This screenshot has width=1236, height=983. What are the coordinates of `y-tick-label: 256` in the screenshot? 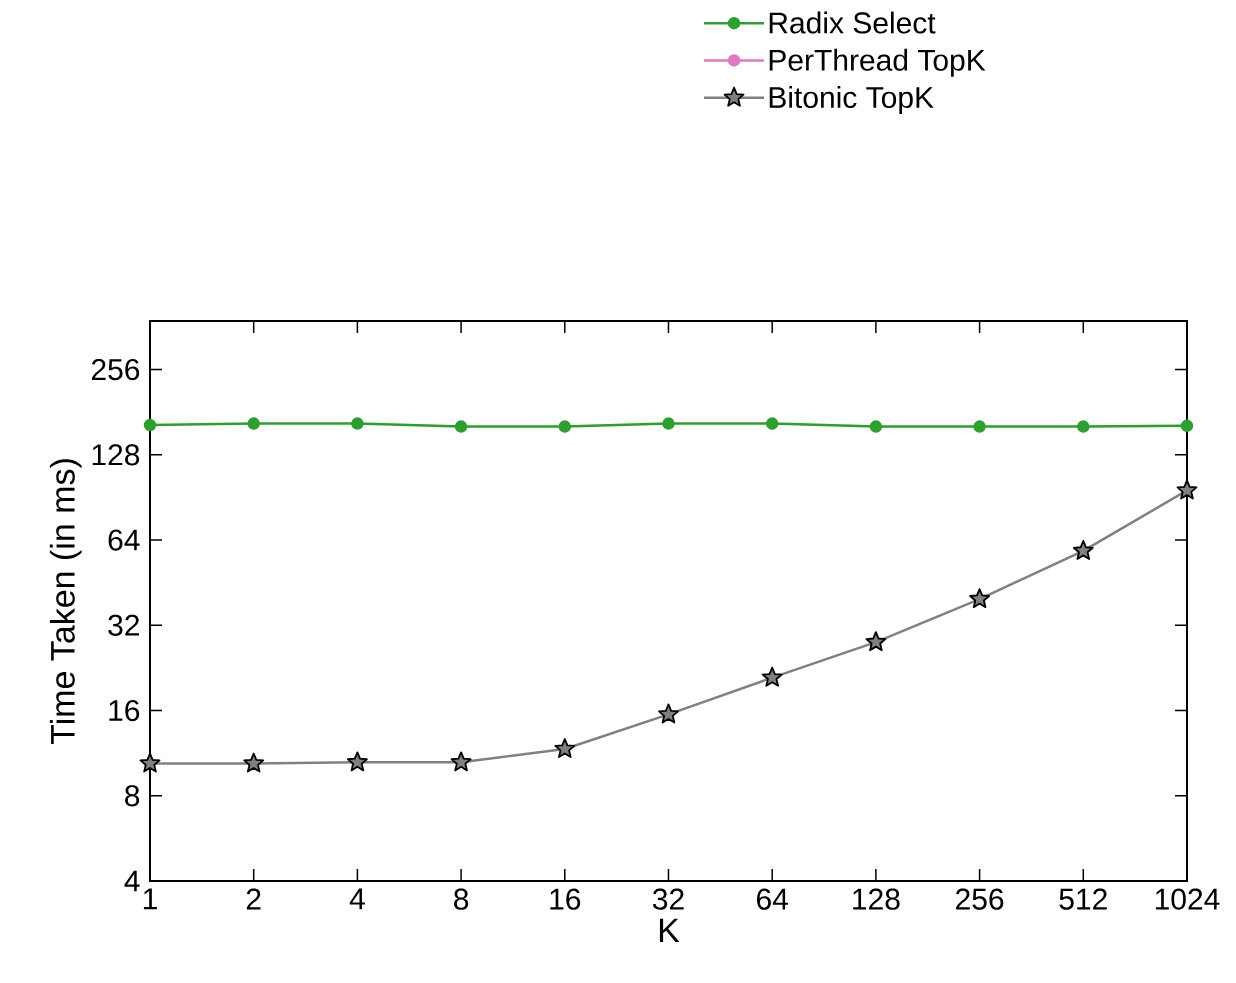 It's located at (115, 369).